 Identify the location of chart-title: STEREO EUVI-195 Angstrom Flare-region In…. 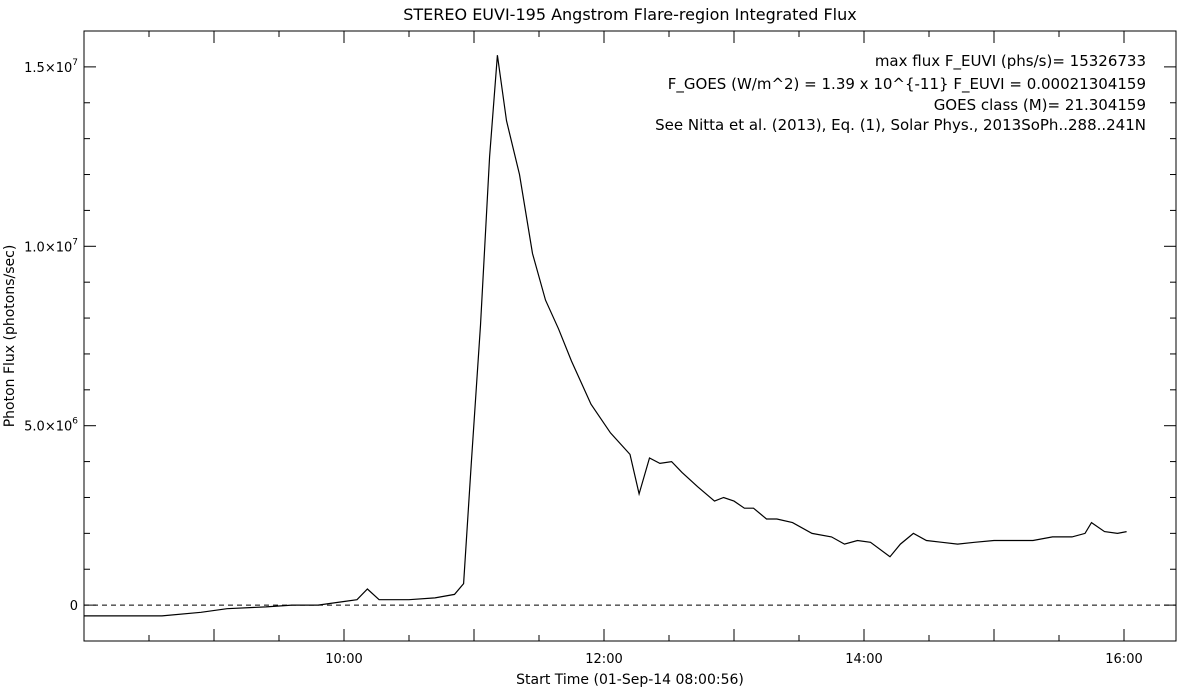
(629, 14).